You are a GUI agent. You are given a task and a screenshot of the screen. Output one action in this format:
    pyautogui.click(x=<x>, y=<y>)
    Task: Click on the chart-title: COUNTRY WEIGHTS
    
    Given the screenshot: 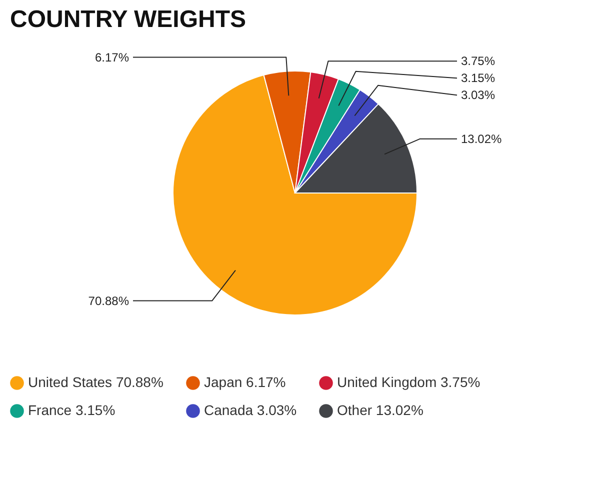 What is the action you would take?
    pyautogui.click(x=128, y=19)
    